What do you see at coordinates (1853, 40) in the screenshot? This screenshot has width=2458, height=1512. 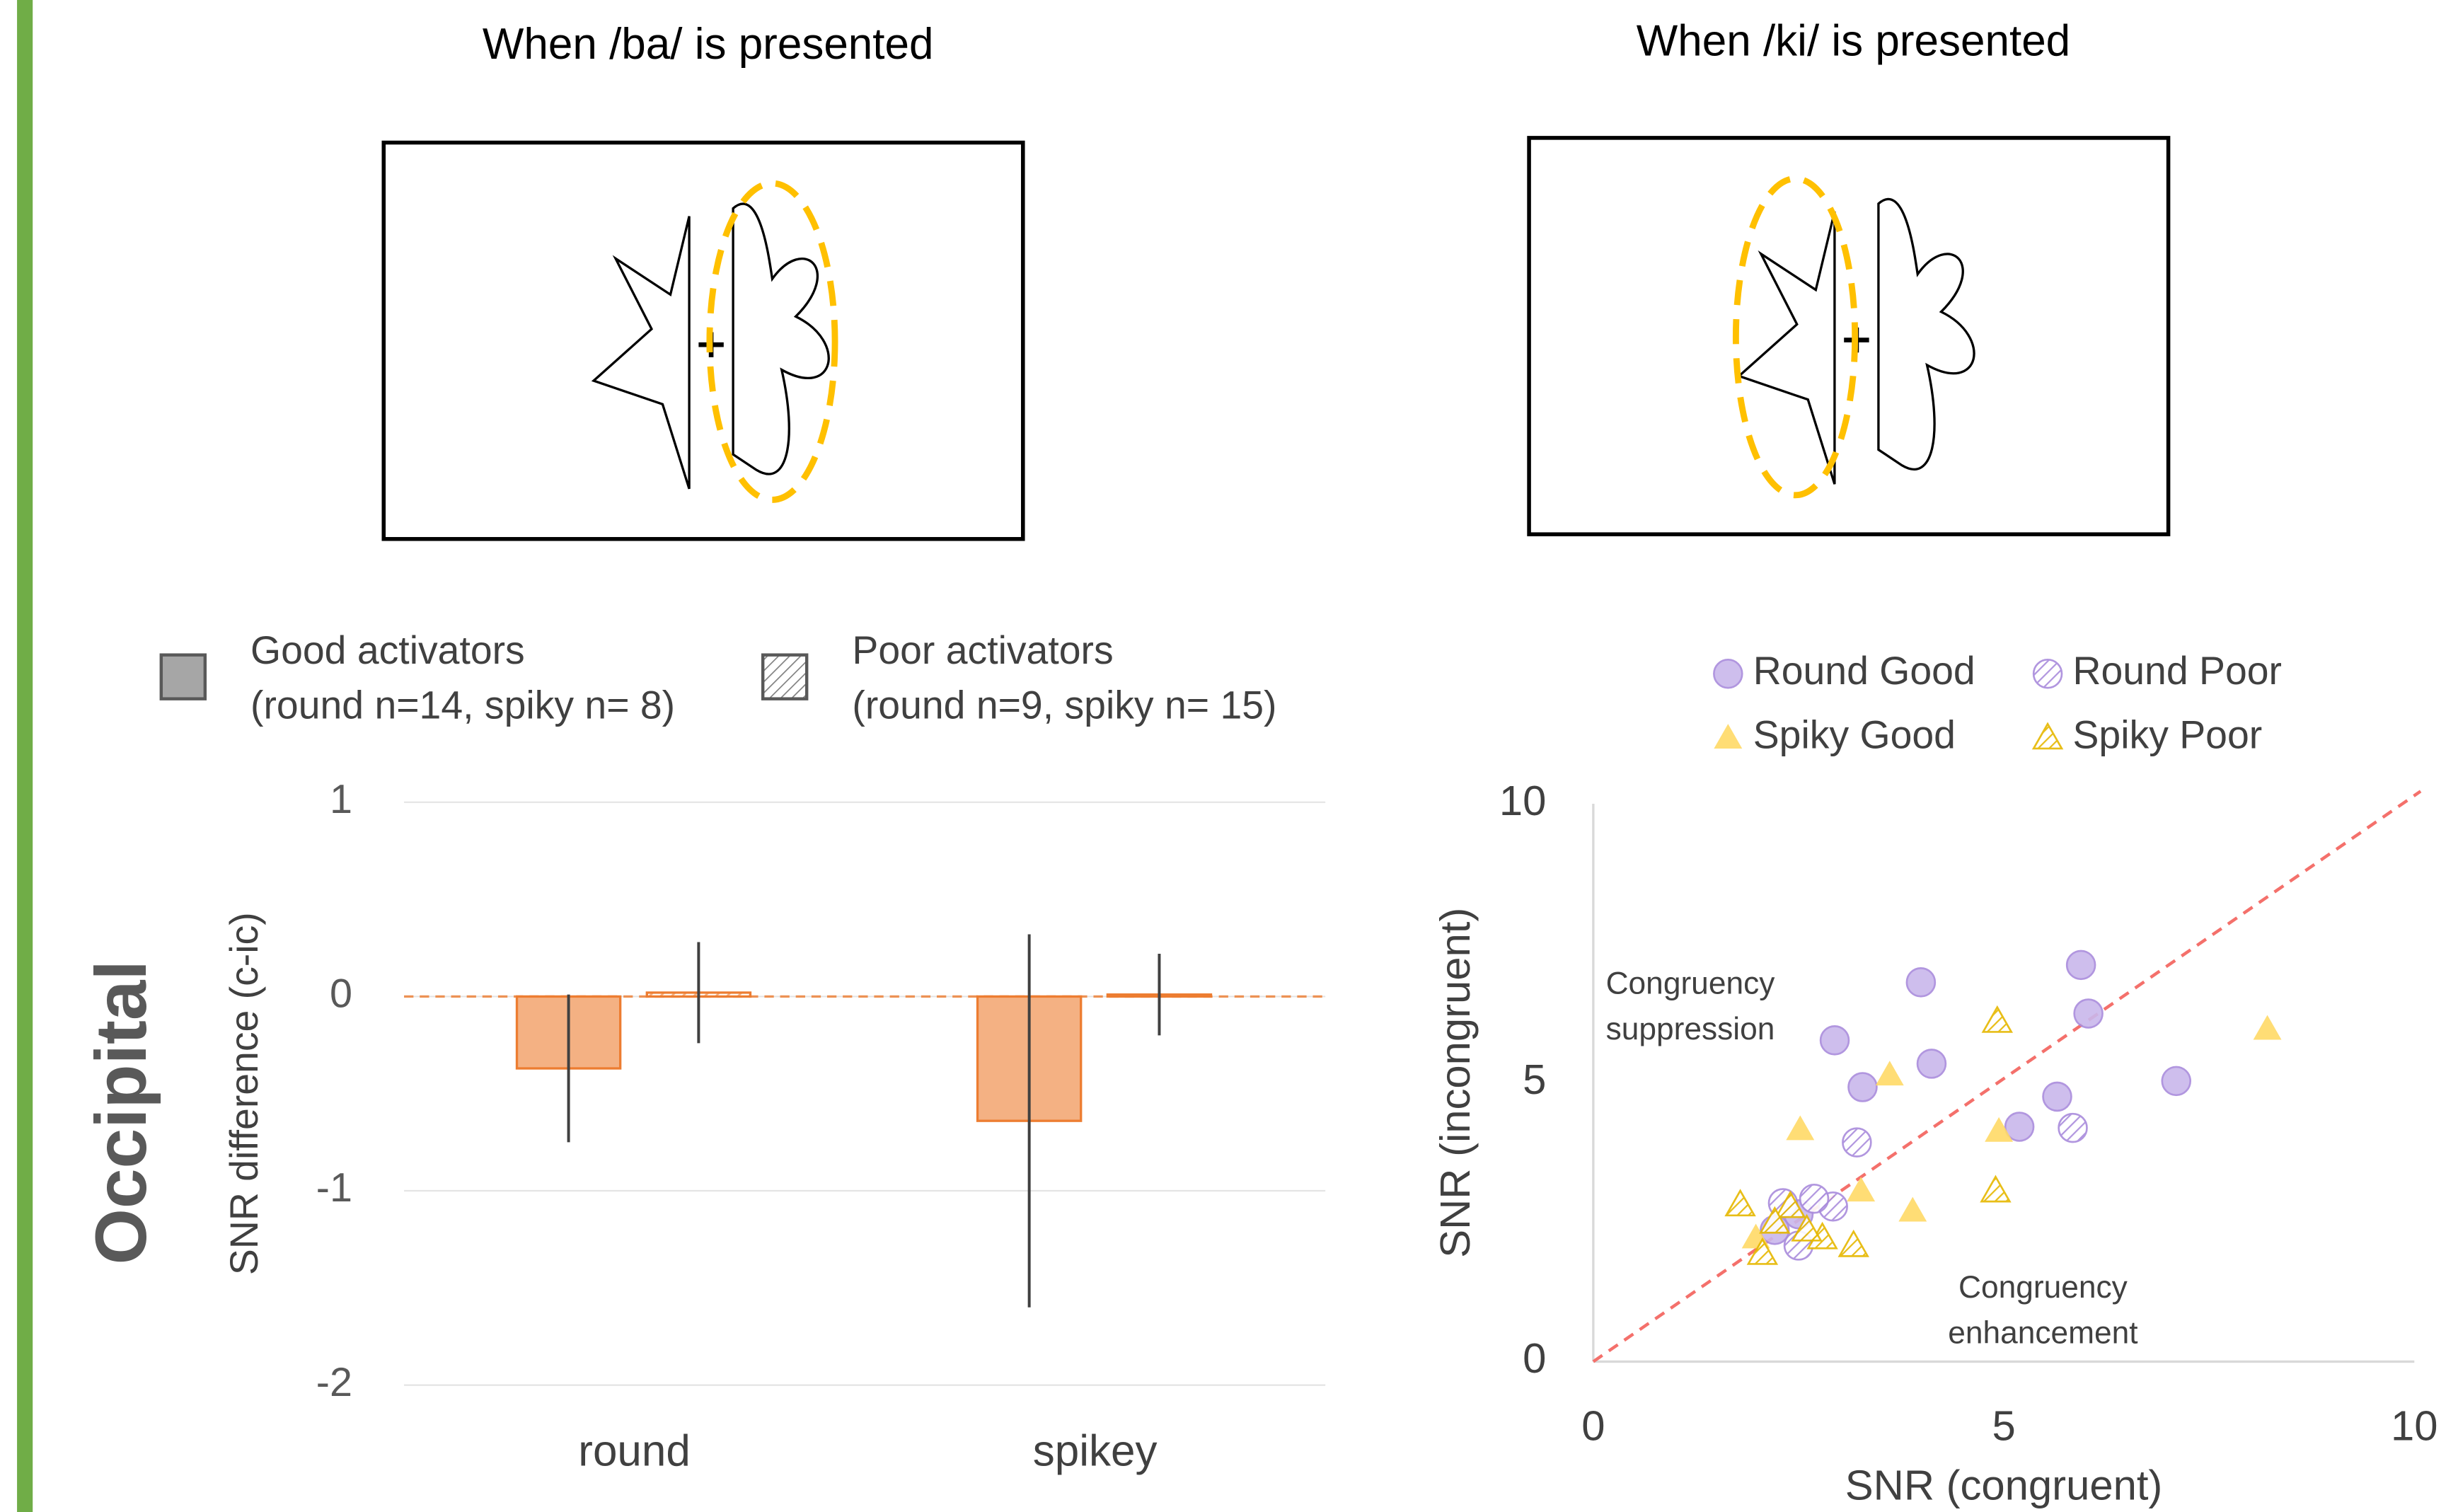 I see `panel-title: When /ki/ is presented` at bounding box center [1853, 40].